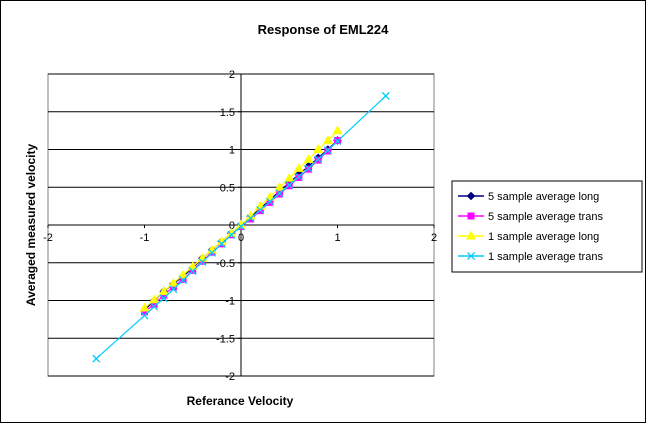  I want to click on legend-item: 5 sample average long, so click(528, 197).